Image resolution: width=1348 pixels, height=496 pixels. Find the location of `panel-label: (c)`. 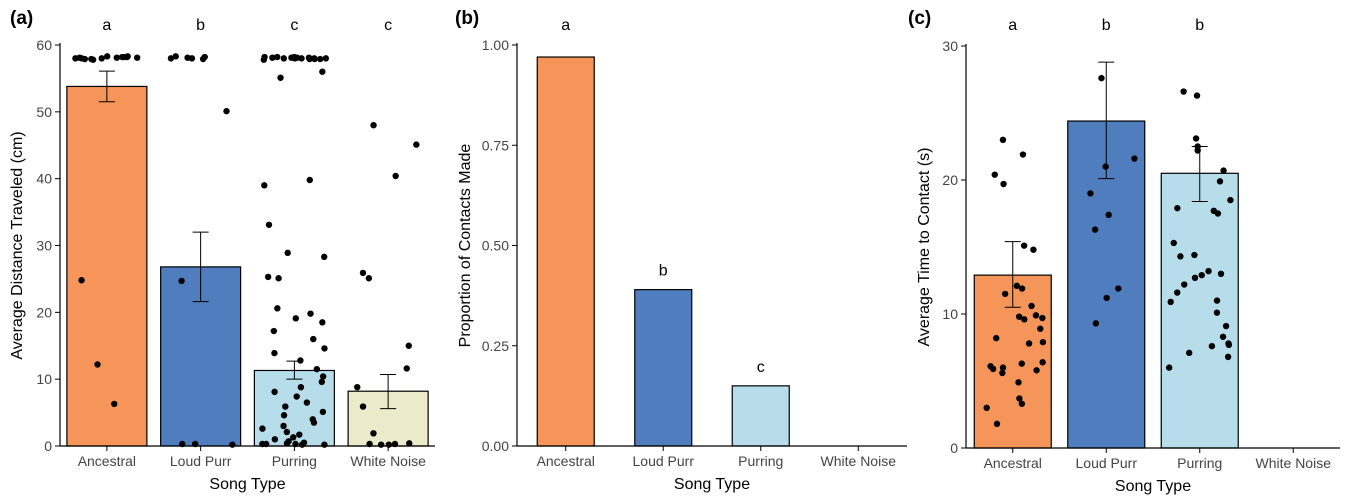

panel-label: (c) is located at coordinates (919, 18).